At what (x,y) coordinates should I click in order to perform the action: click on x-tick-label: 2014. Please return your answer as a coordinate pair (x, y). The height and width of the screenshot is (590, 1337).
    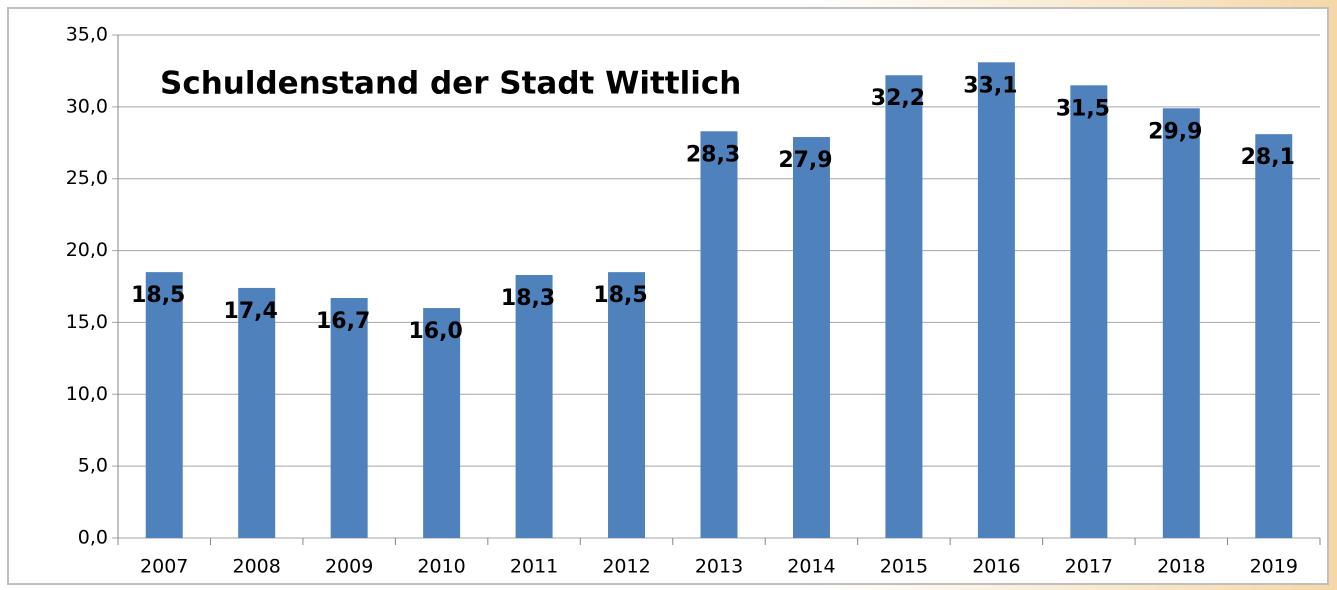
    Looking at the image, I should click on (811, 567).